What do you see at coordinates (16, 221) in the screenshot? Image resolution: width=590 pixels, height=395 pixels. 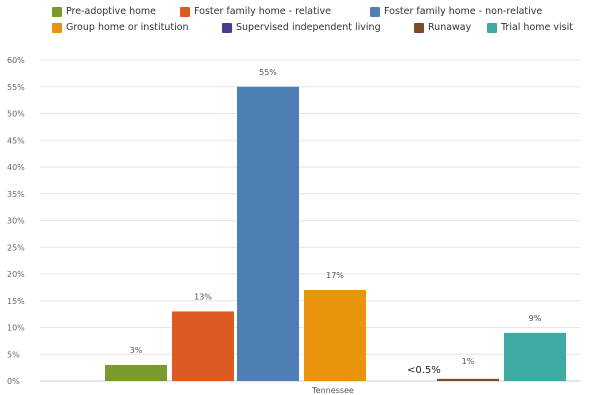 I see `y-tick-label: 30%` at bounding box center [16, 221].